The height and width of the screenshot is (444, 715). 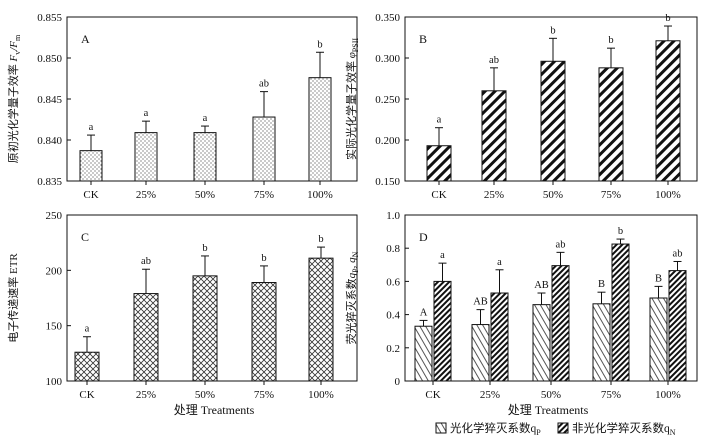 I want to click on y-tick-label: 0.2, so click(x=393, y=349).